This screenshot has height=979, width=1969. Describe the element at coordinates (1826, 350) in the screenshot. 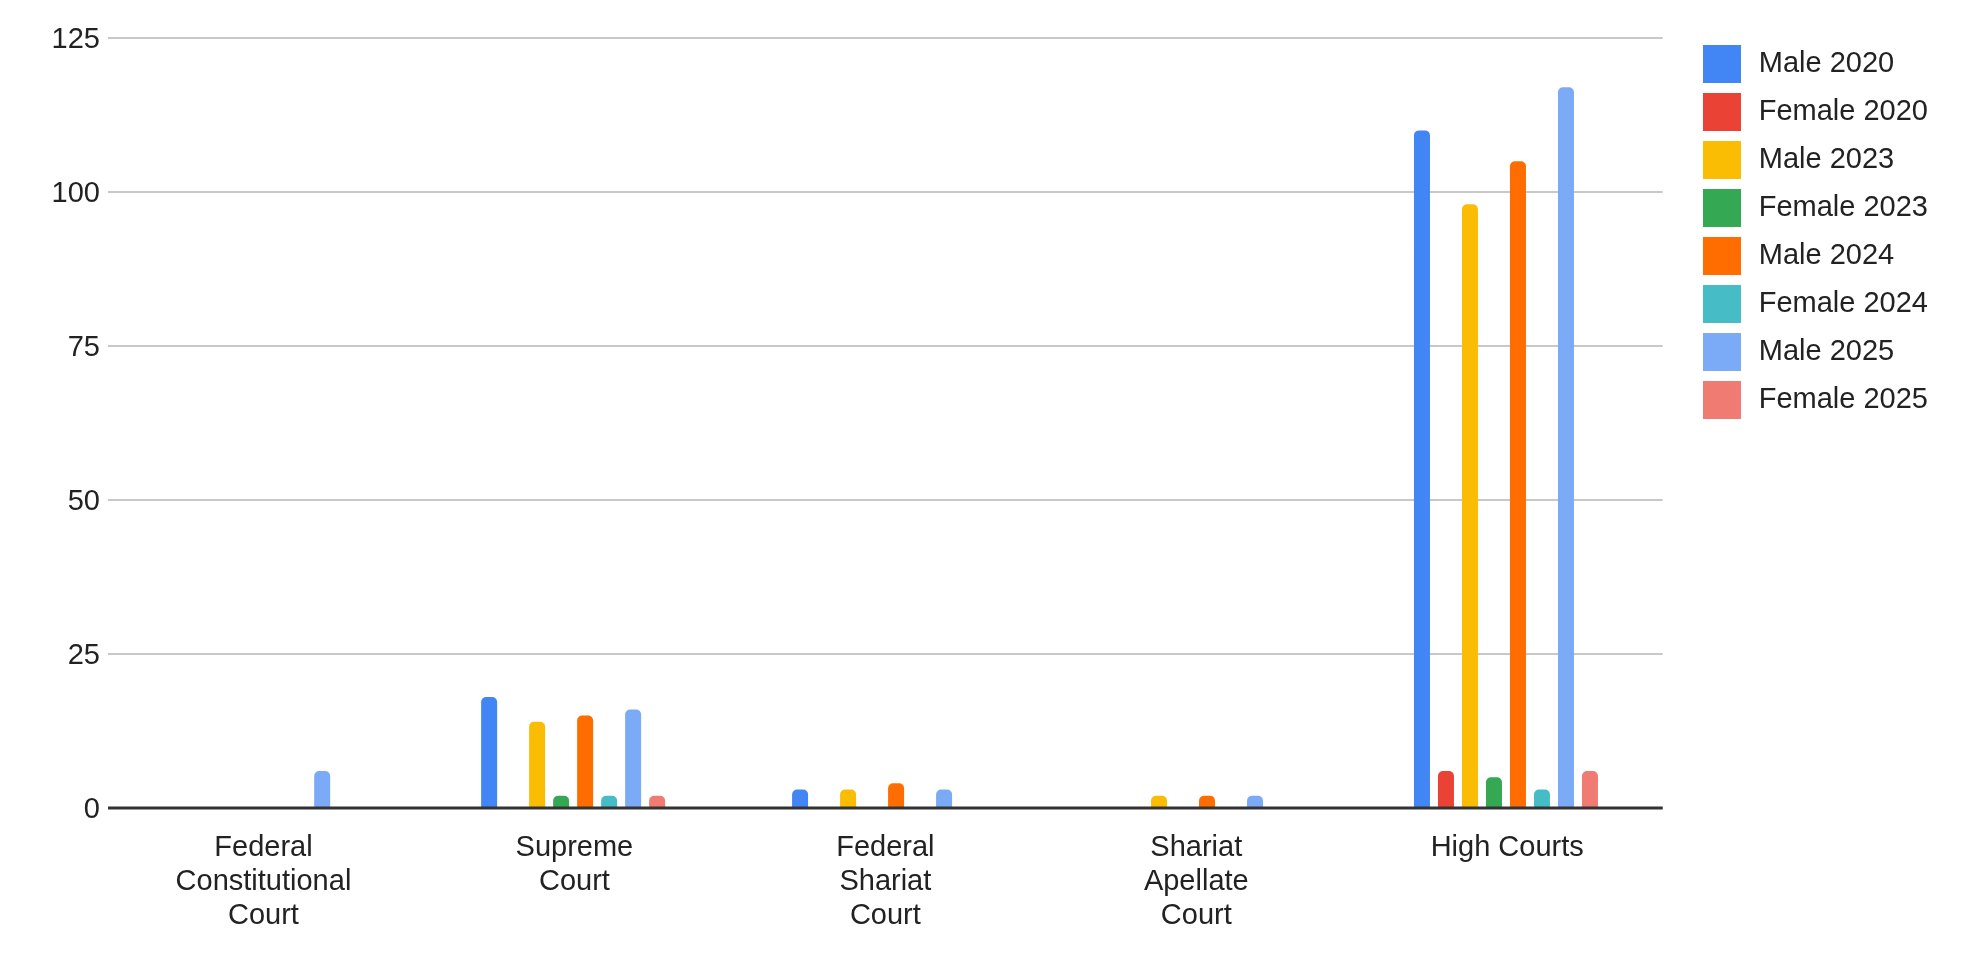

I see `legend-label: Male 2025` at that location.